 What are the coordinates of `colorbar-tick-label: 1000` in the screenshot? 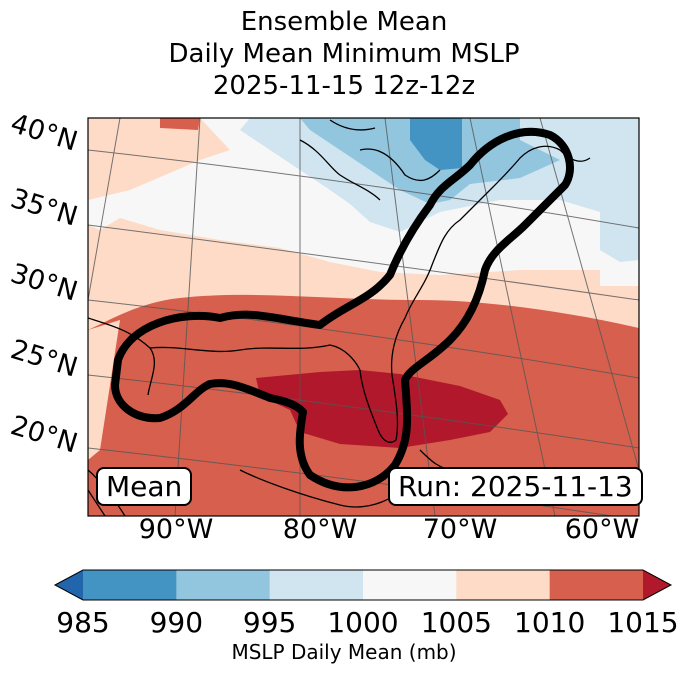 It's located at (363, 622).